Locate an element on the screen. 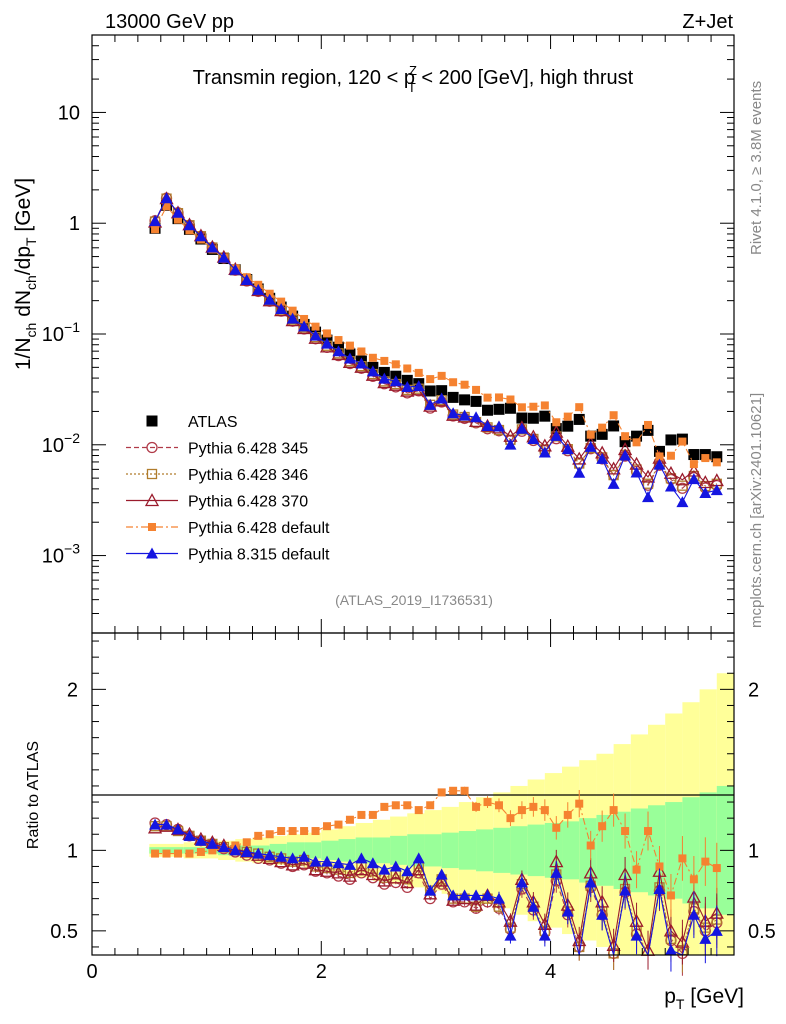  header-left: 13000 GeV pp is located at coordinates (169, 22).